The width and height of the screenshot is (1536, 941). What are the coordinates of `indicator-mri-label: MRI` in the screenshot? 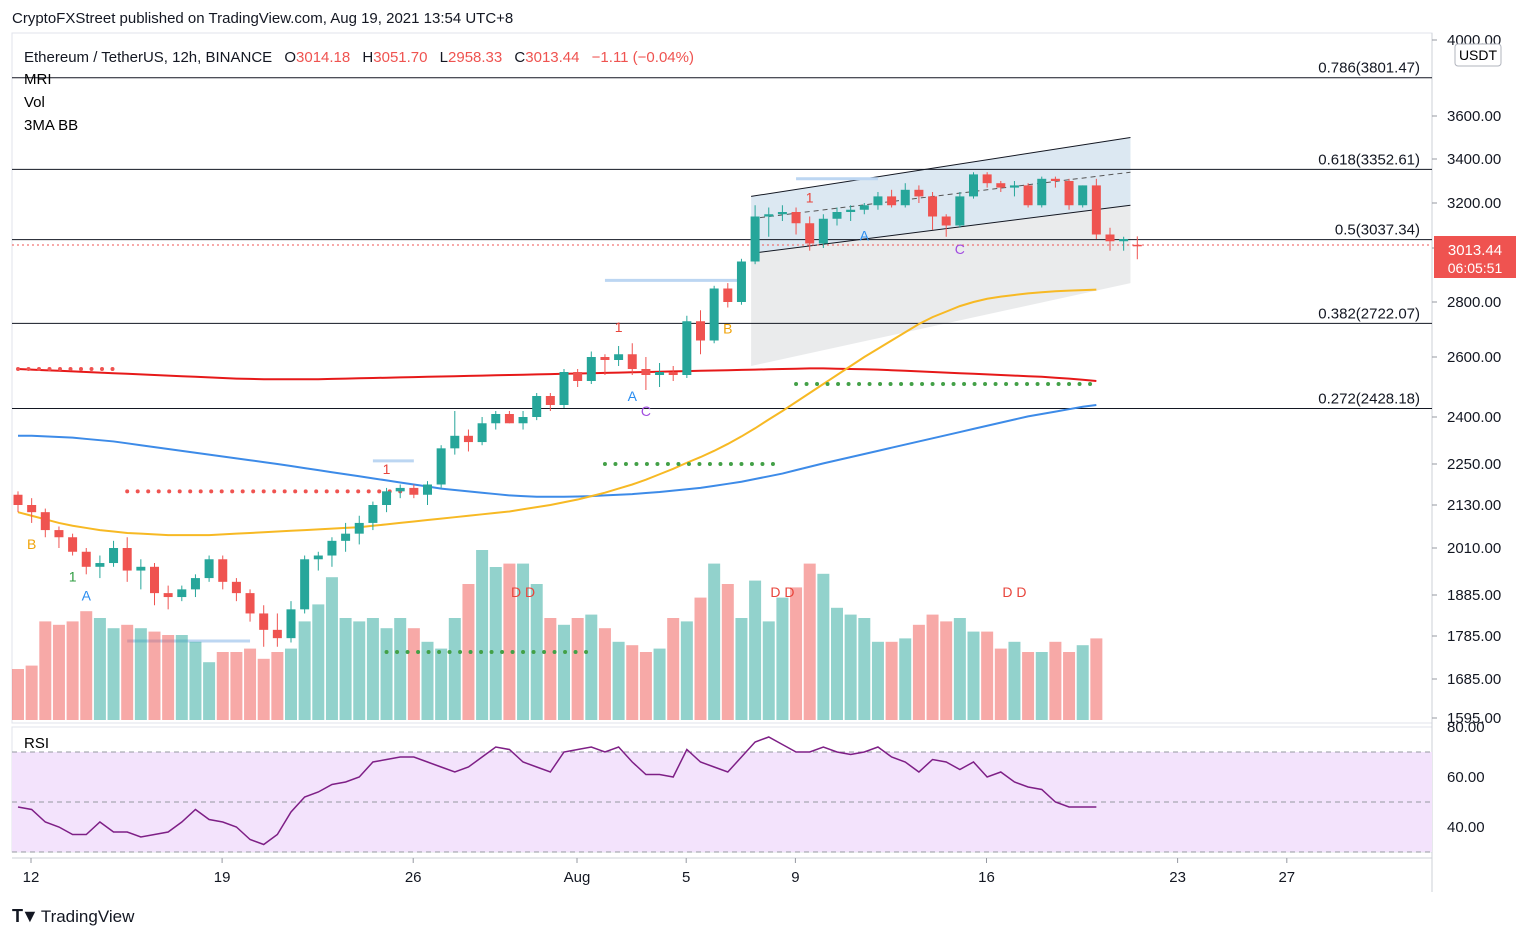 It's located at (38, 79).